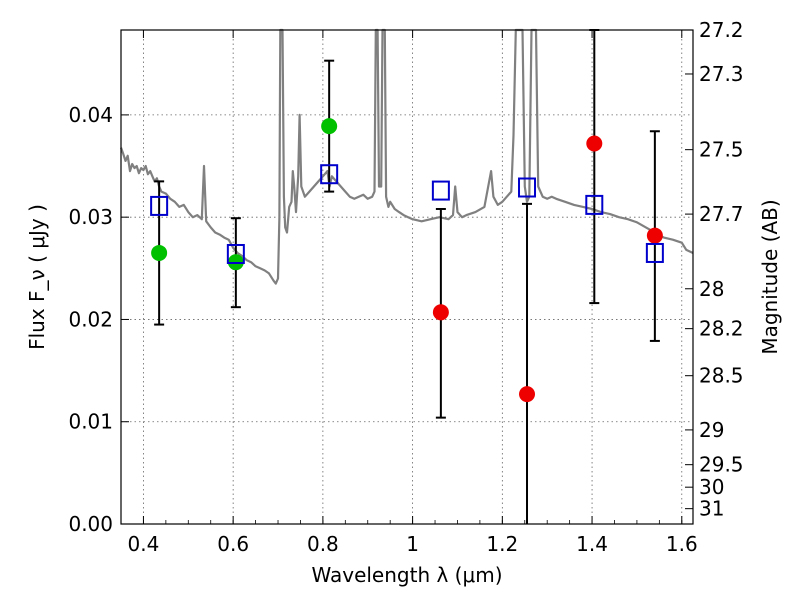  What do you see at coordinates (592, 544) in the screenshot?
I see `x-tick-label: 1.4` at bounding box center [592, 544].